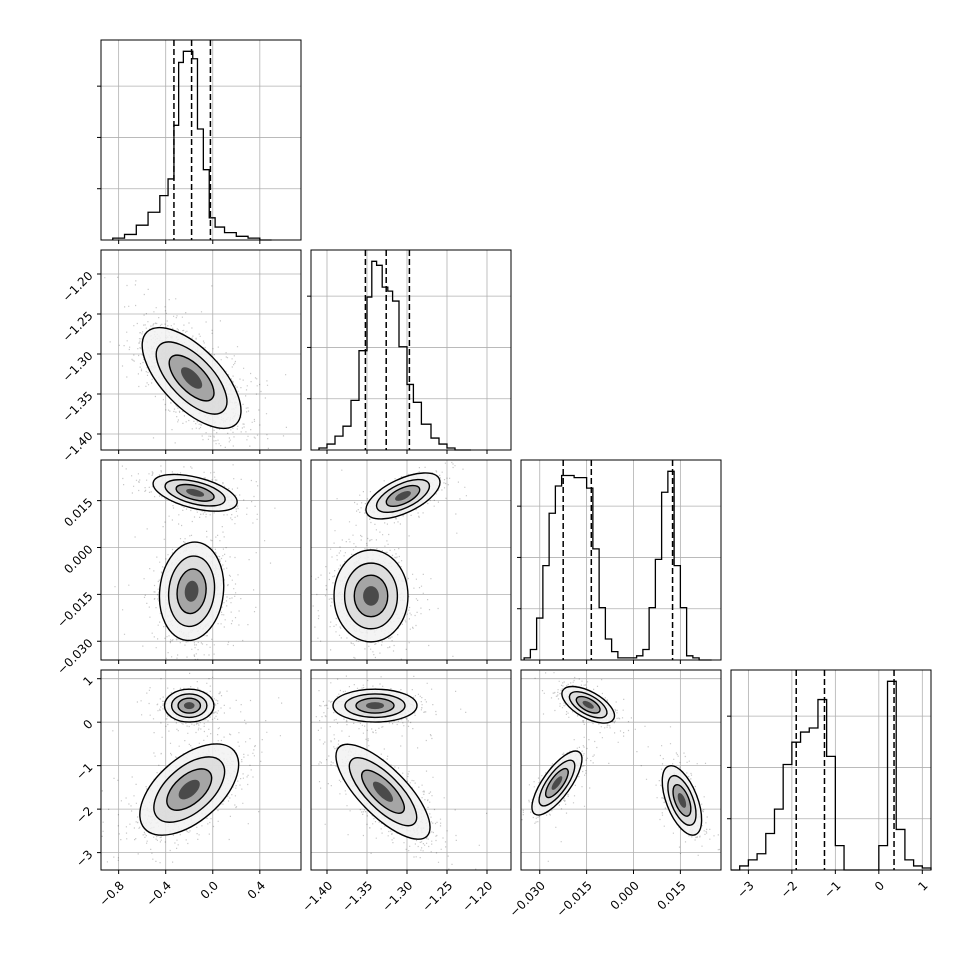 The height and width of the screenshot is (970, 970). What do you see at coordinates (922, 885) in the screenshot?
I see `x-tick-label: 1` at bounding box center [922, 885].